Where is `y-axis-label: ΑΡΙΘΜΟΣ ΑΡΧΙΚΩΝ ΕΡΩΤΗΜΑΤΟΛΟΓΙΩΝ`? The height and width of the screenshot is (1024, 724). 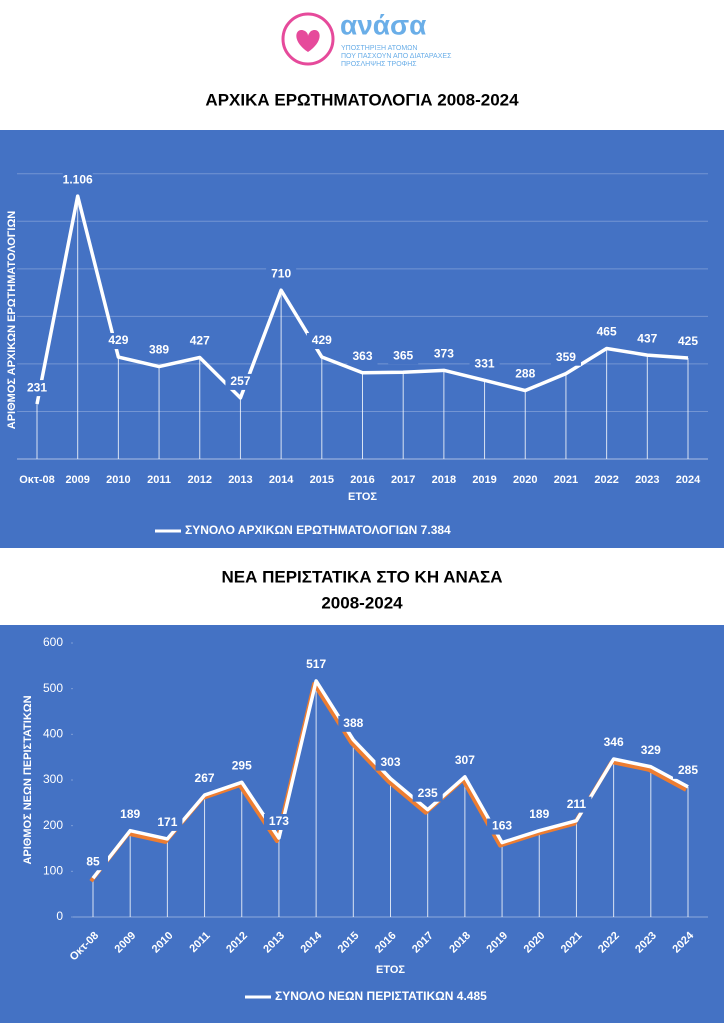 y-axis-label: ΑΡΙΘΜΟΣ ΑΡΧΙΚΩΝ ΕΡΩΤΗΜΑΤΟΛΟΓΙΩΝ is located at coordinates (12, 320).